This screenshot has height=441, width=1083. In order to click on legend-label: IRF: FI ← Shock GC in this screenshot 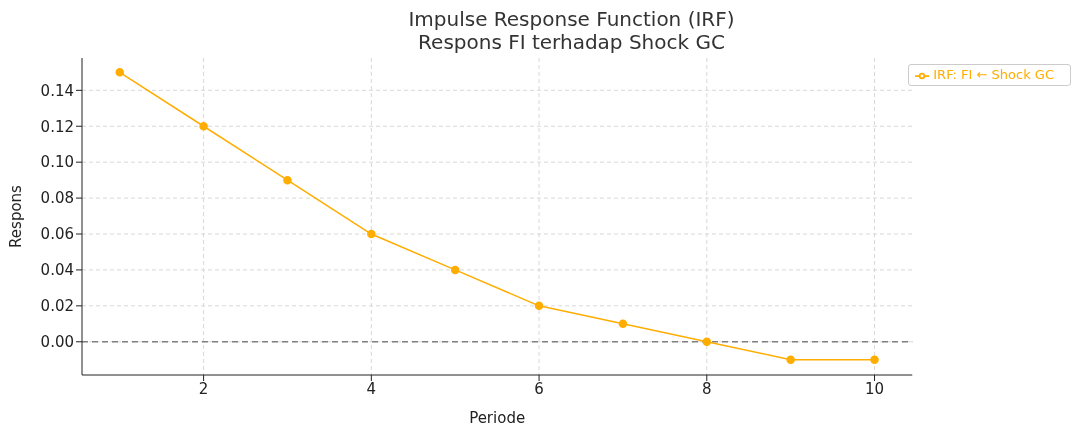, I will do `click(993, 74)`.